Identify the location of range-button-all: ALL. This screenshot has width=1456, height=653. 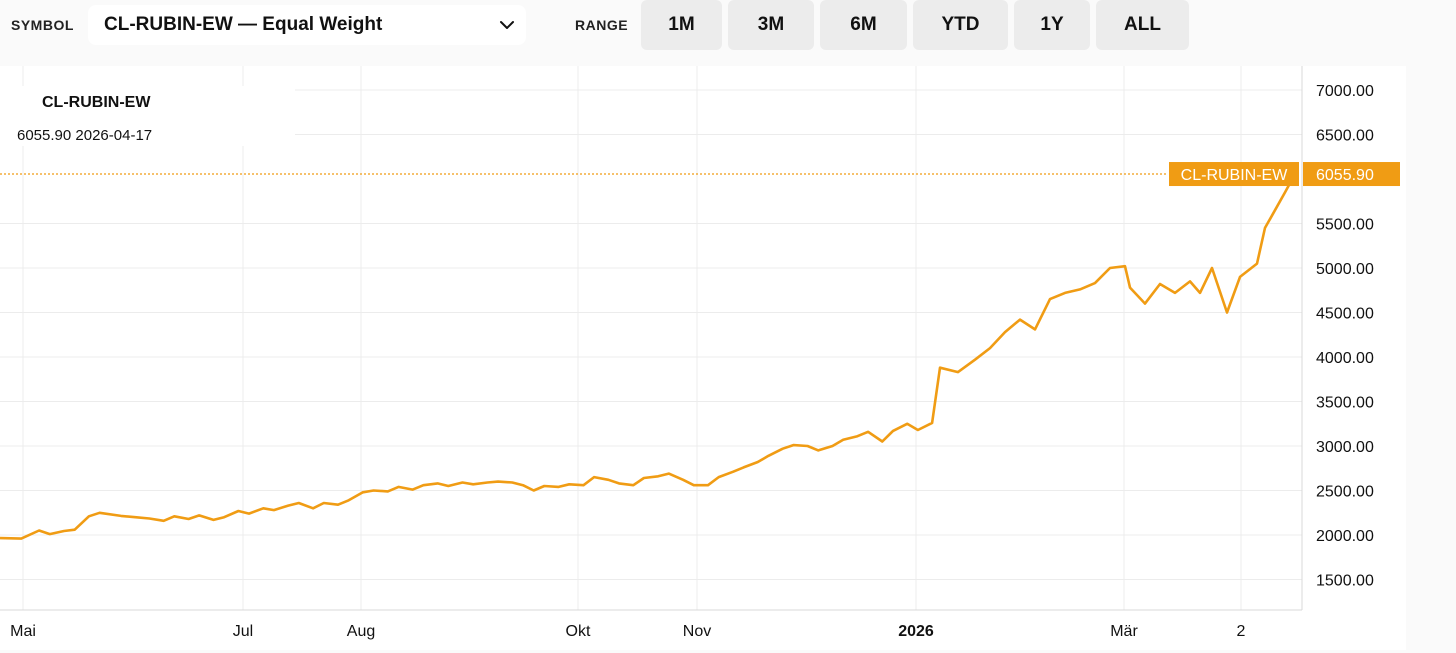
(1142, 25).